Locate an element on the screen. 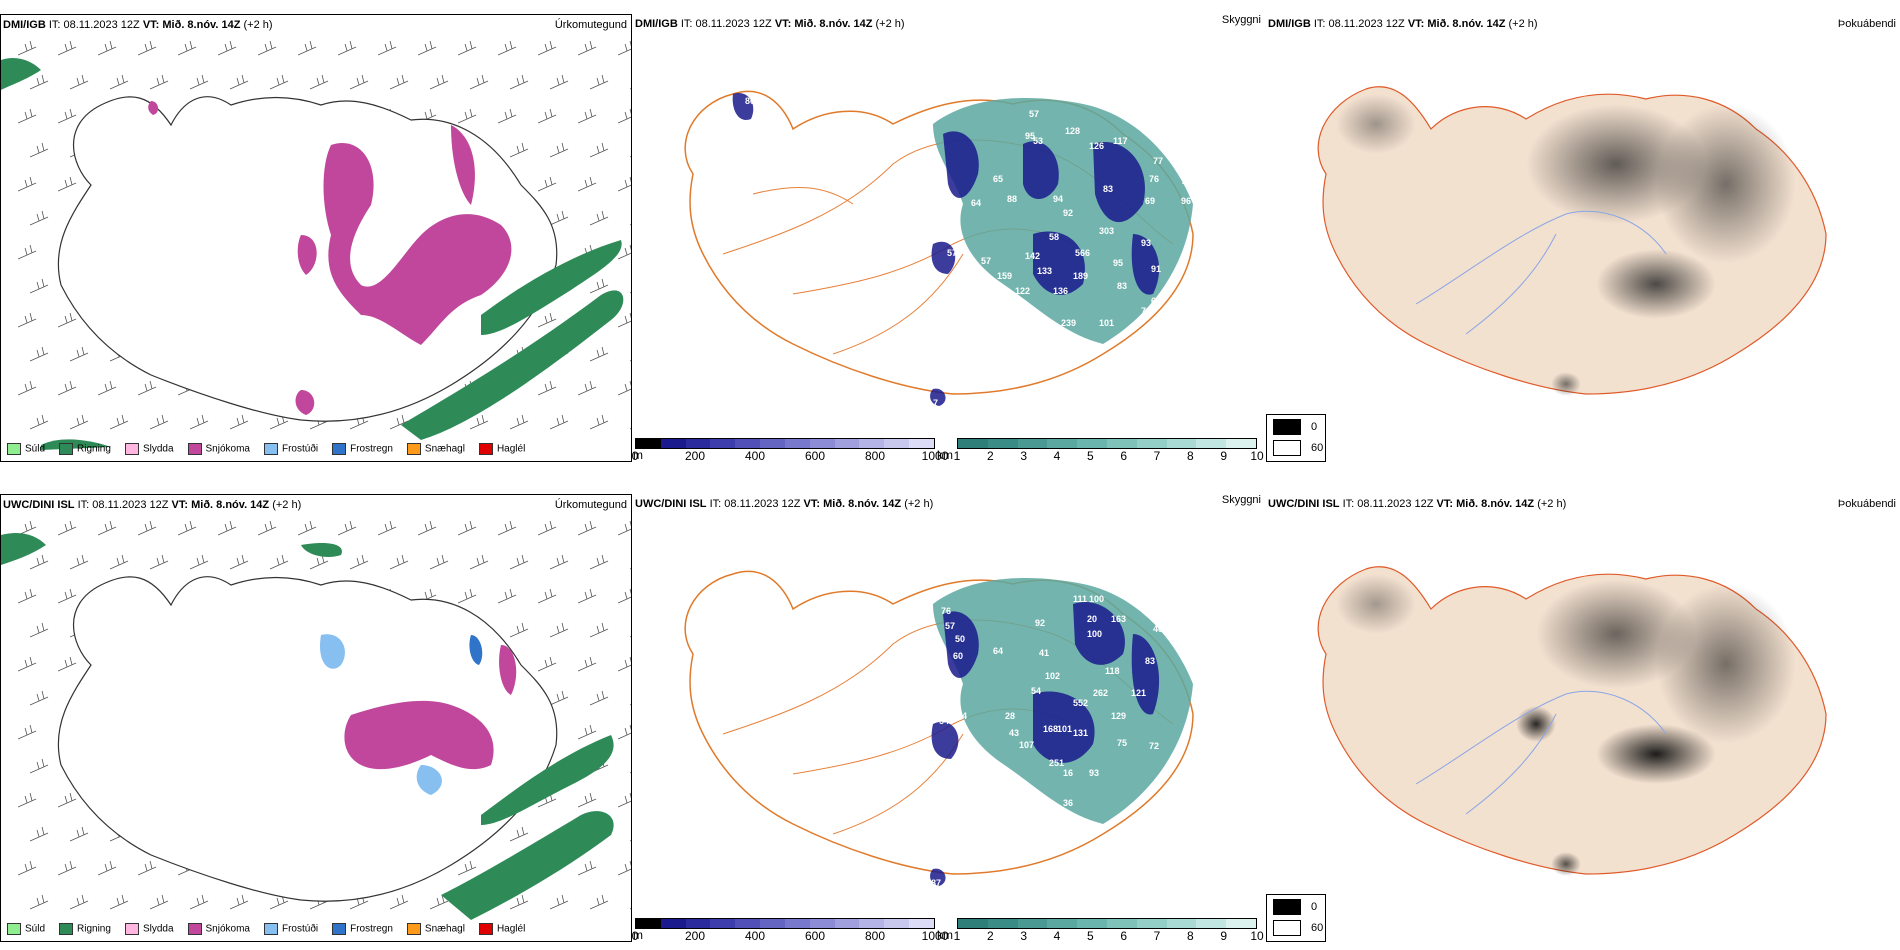 The height and width of the screenshot is (950, 1900). svg-text: 75 is located at coordinates (1186, 181).